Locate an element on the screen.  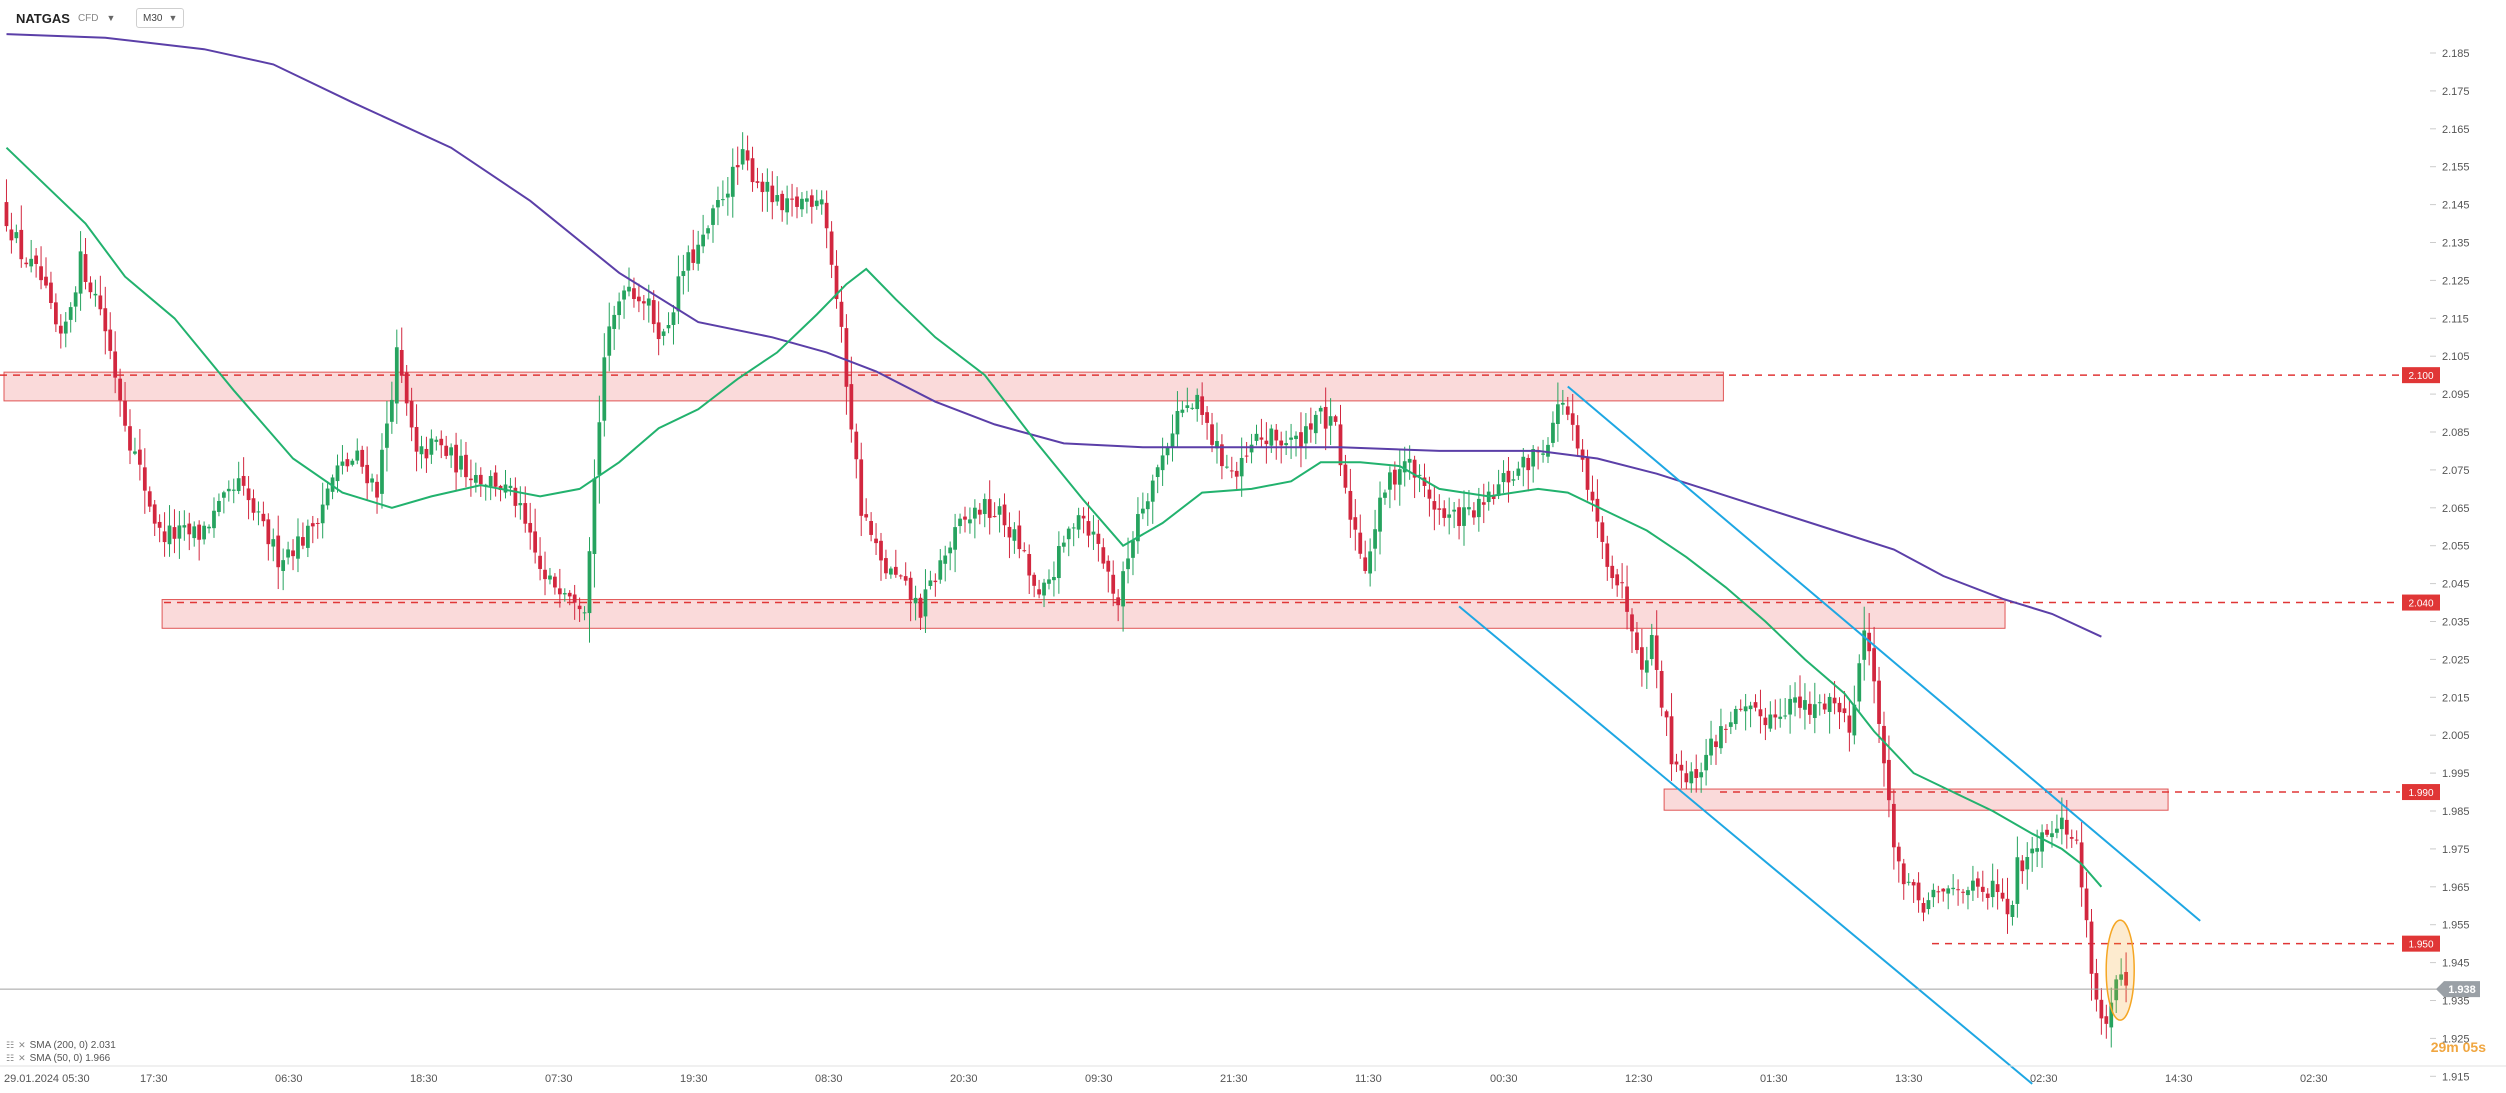
y-tick-label: 2.145 is located at coordinates (2456, 206).